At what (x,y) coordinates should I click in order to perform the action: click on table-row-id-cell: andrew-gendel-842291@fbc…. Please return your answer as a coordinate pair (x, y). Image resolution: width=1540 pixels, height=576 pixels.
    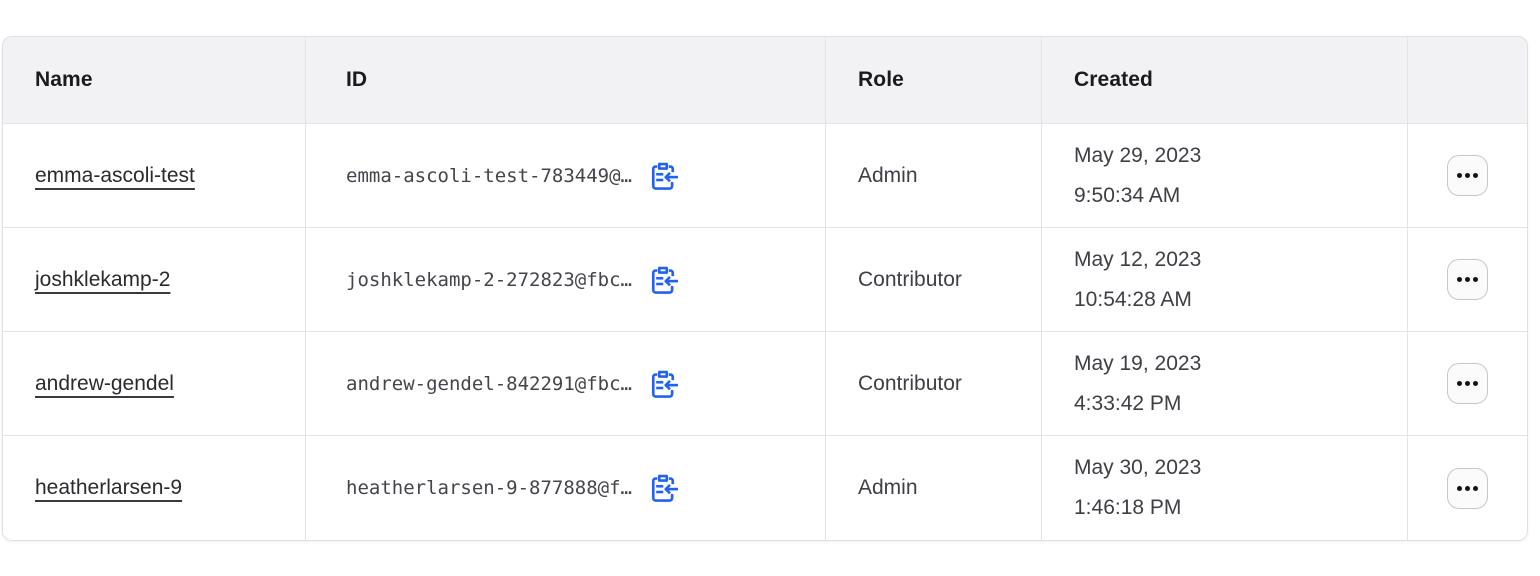
    Looking at the image, I should click on (566, 384).